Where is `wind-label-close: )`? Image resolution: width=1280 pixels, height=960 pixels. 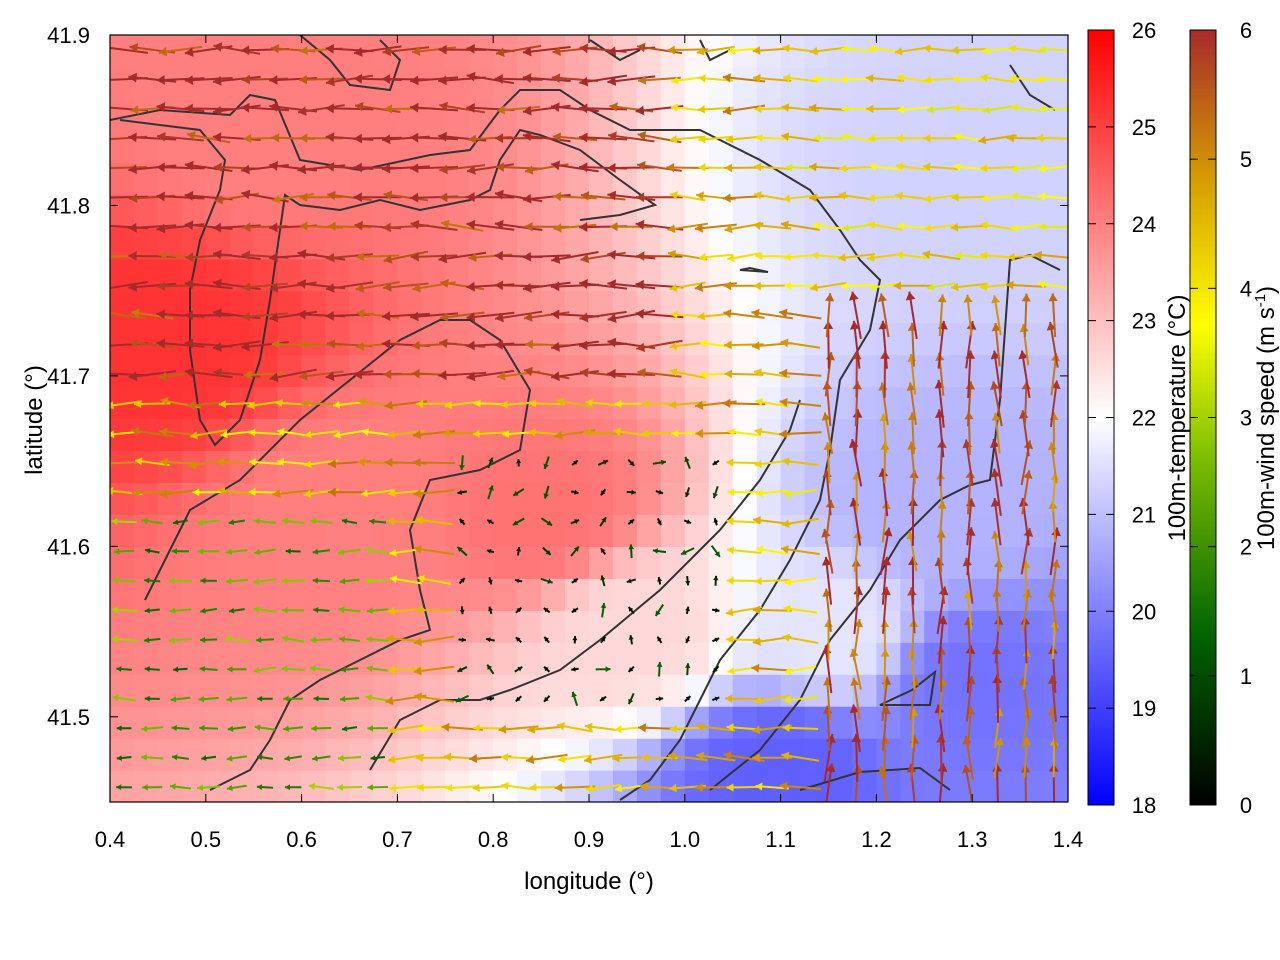
wind-label-close: ) is located at coordinates (1266, 290).